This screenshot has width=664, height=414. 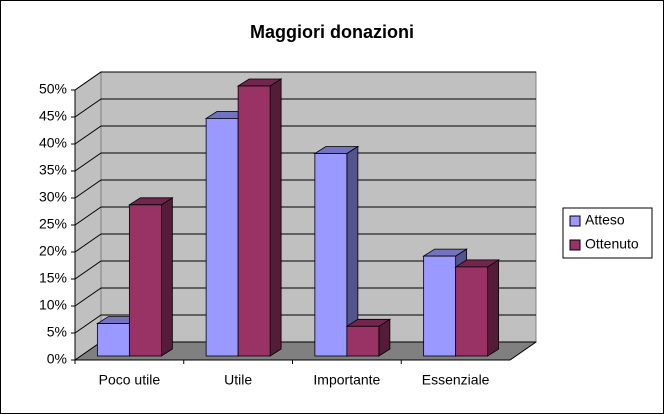 I want to click on x-tick-label: Poco utile, so click(x=130, y=380).